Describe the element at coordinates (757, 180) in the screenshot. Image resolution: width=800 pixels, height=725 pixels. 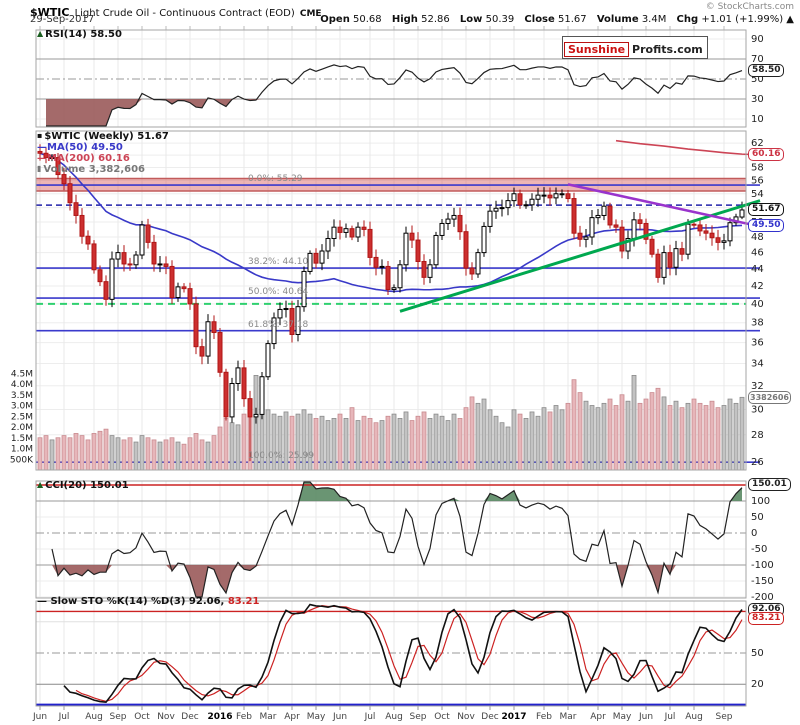
I see `svg-text: 56` at that location.